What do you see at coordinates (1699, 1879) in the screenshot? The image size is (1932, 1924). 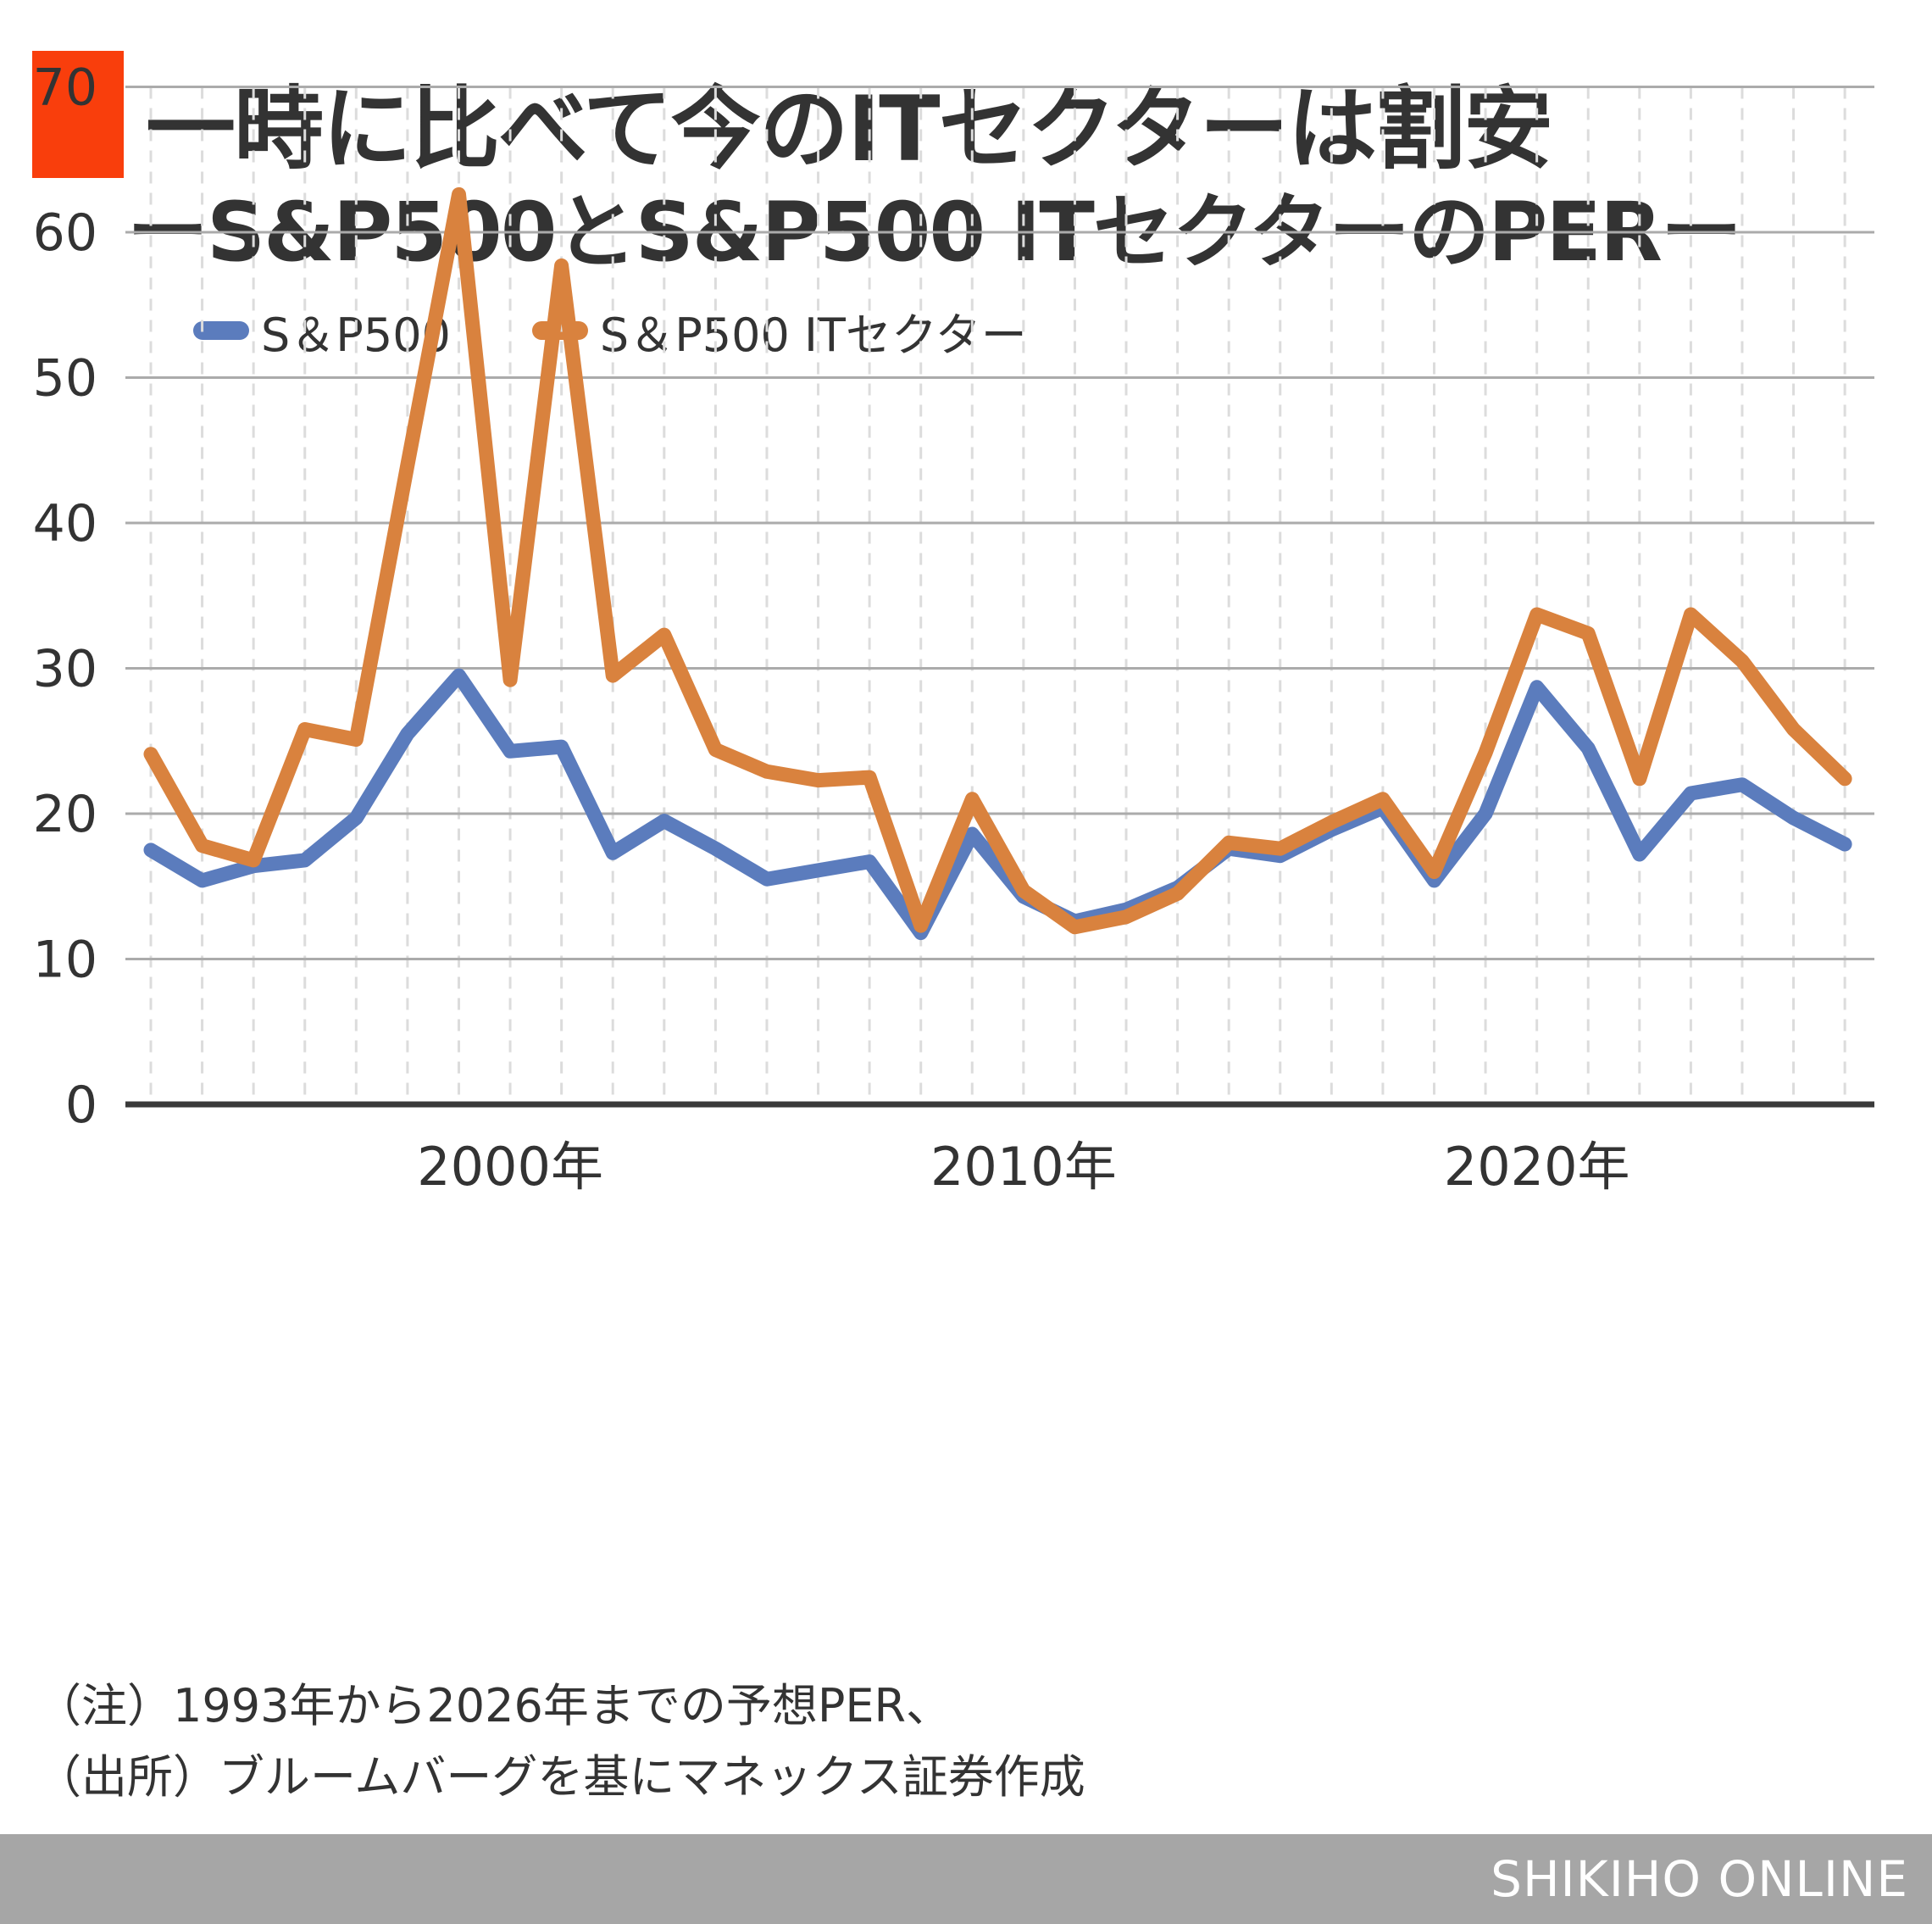 I see `footer-brand: SHIKIHO ONLINE` at bounding box center [1699, 1879].